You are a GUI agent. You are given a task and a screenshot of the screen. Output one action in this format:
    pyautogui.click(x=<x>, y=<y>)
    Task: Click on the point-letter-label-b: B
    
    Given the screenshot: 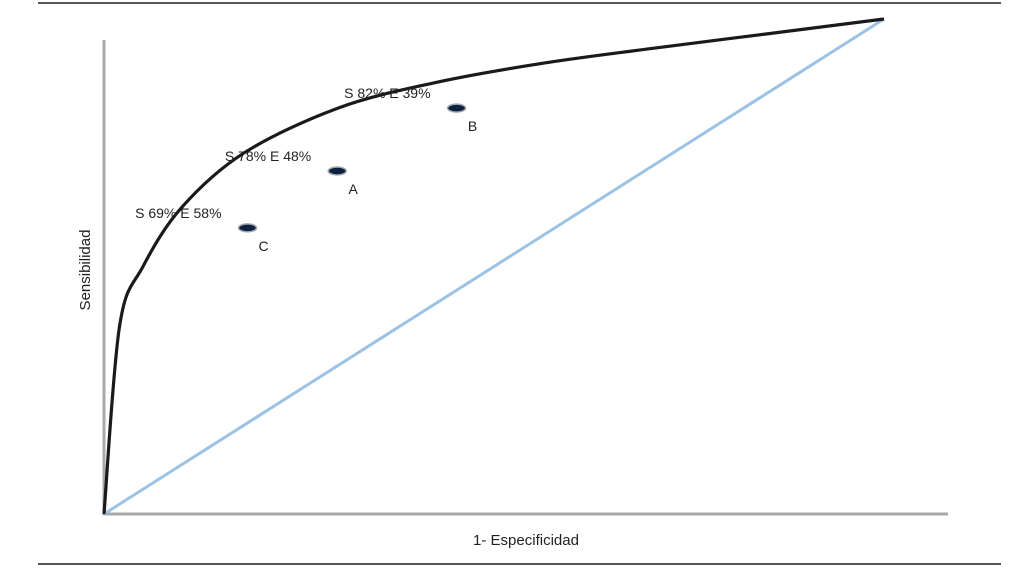 What is the action you would take?
    pyautogui.click(x=472, y=126)
    